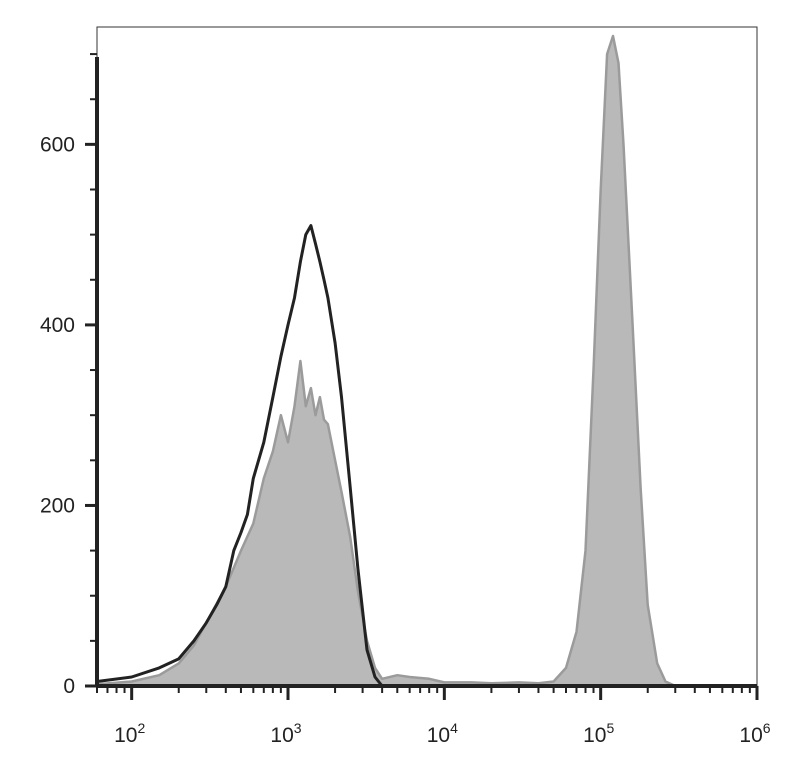 The image size is (785, 766). I want to click on x-tick-label: 10⁶, so click(754, 733).